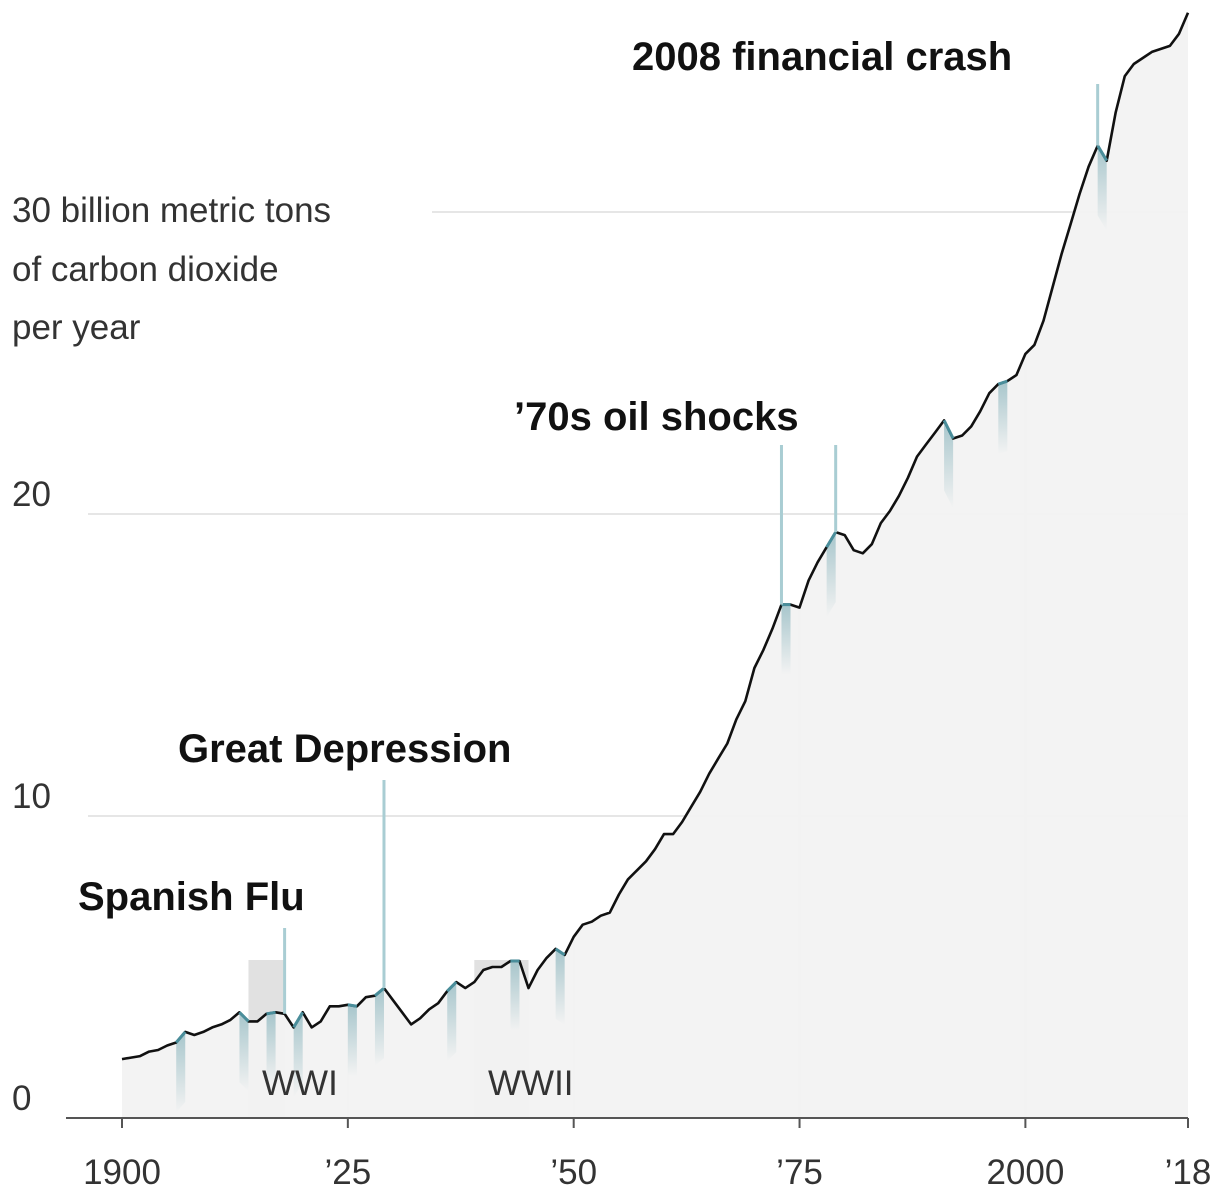  I want to click on dip-shade-2009, so click(1102, 188).